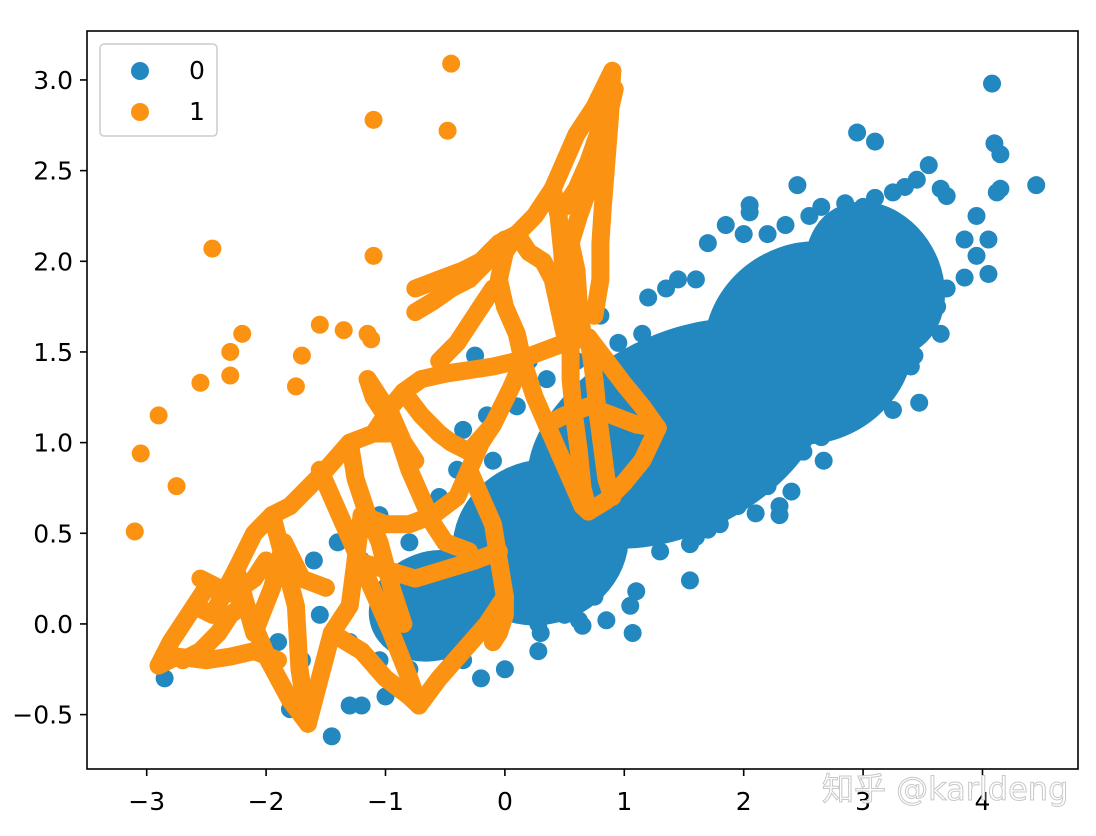 This screenshot has width=1096, height=836. What do you see at coordinates (197, 111) in the screenshot?
I see `legend-label-1: 1` at bounding box center [197, 111].